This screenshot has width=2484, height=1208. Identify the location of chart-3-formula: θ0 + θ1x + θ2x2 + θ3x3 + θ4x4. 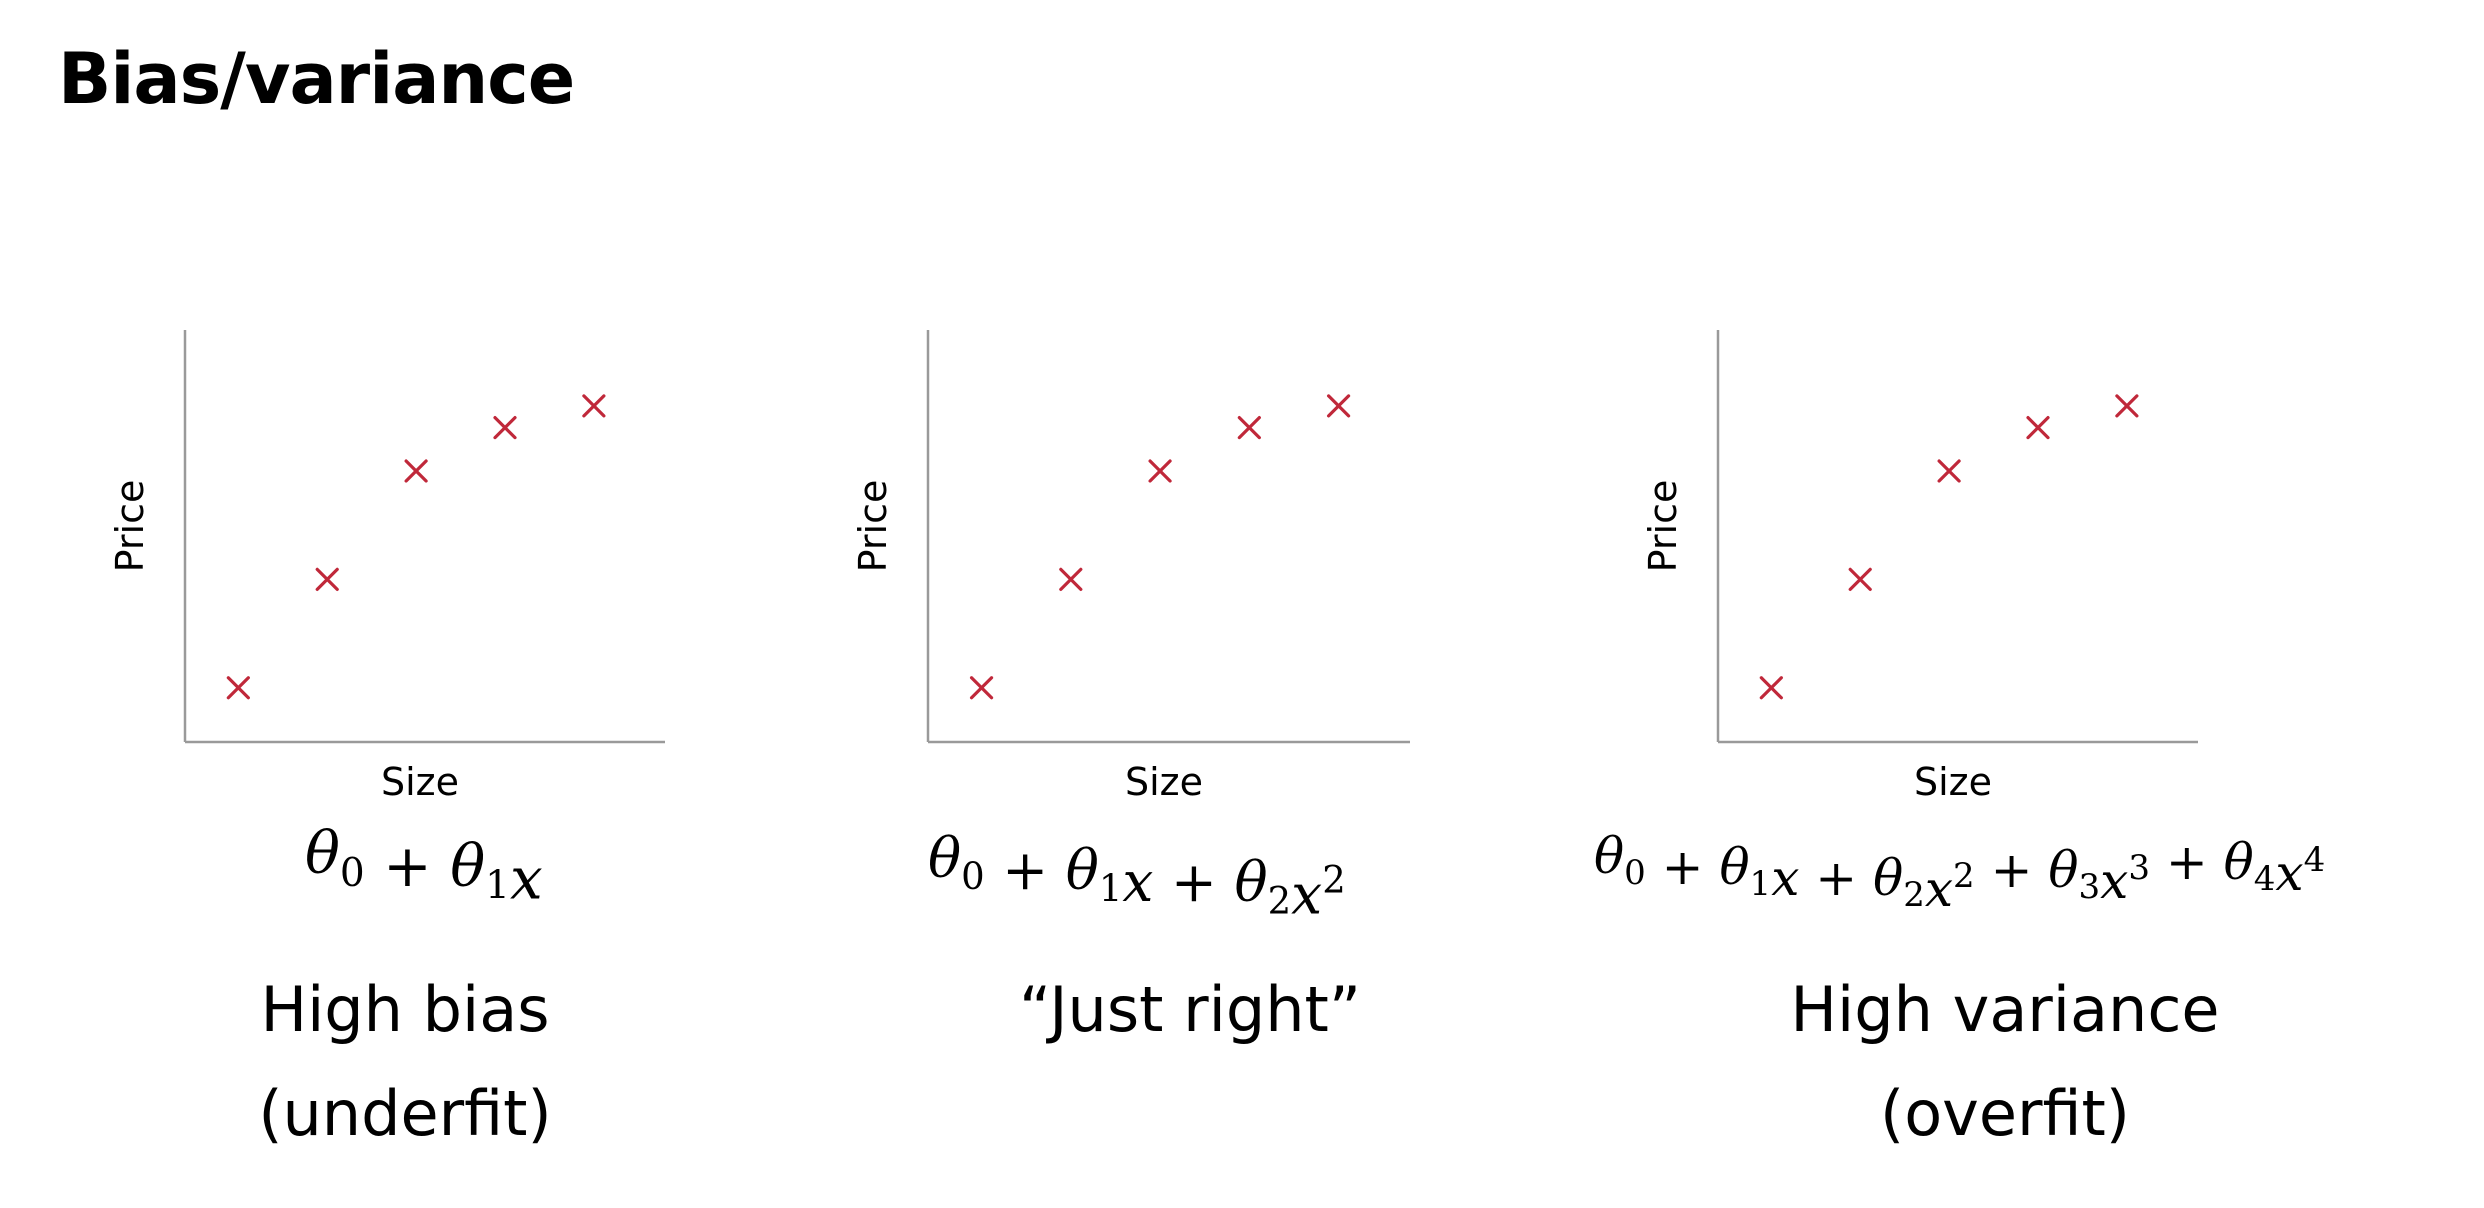
(1959, 872).